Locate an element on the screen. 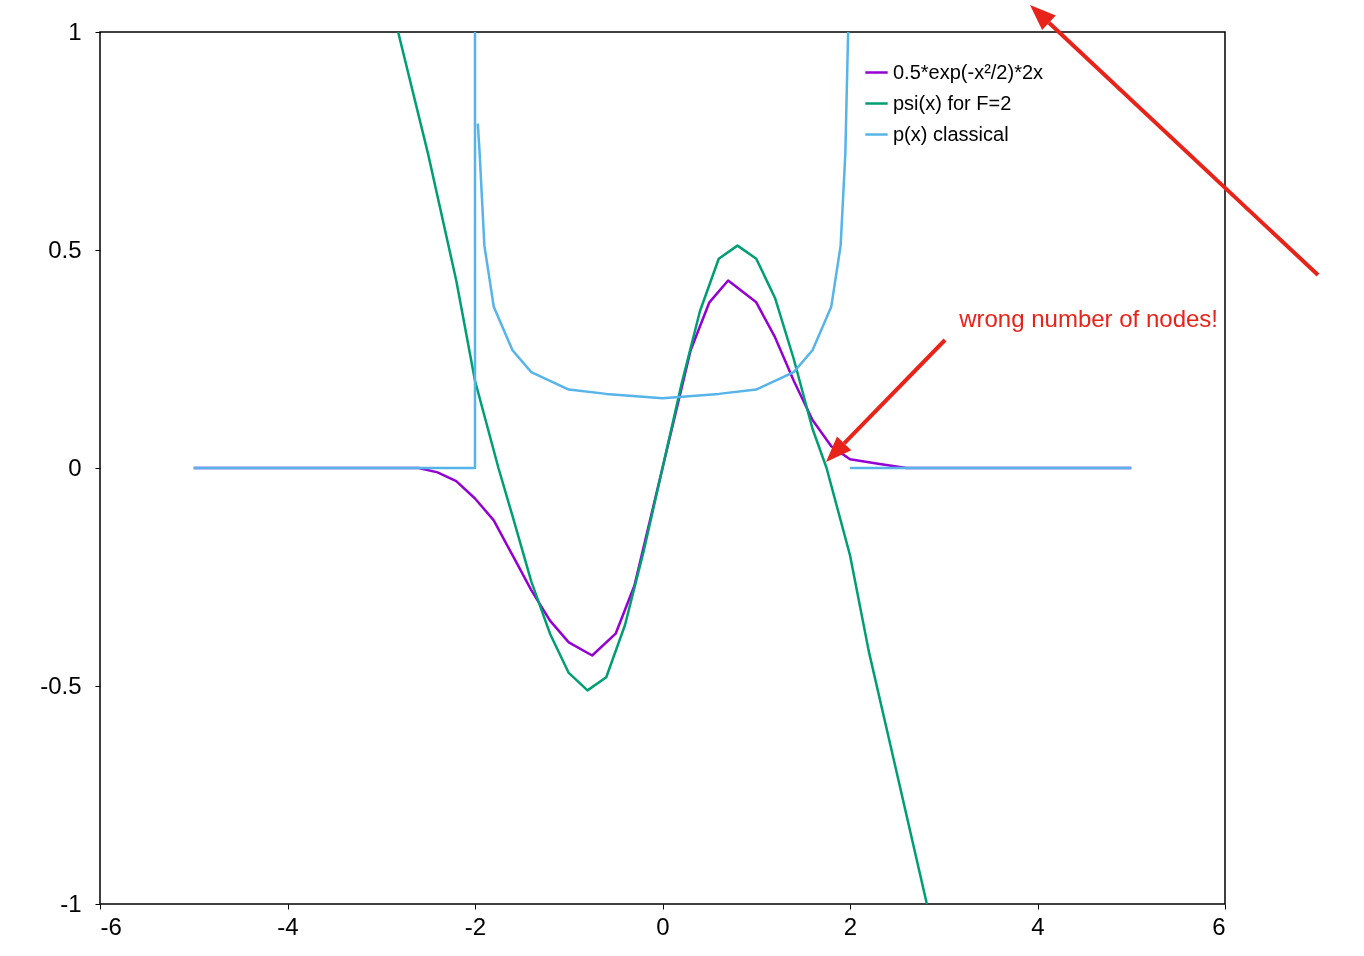 This screenshot has height=956, width=1364. x-tick-label: 2 is located at coordinates (850, 926).